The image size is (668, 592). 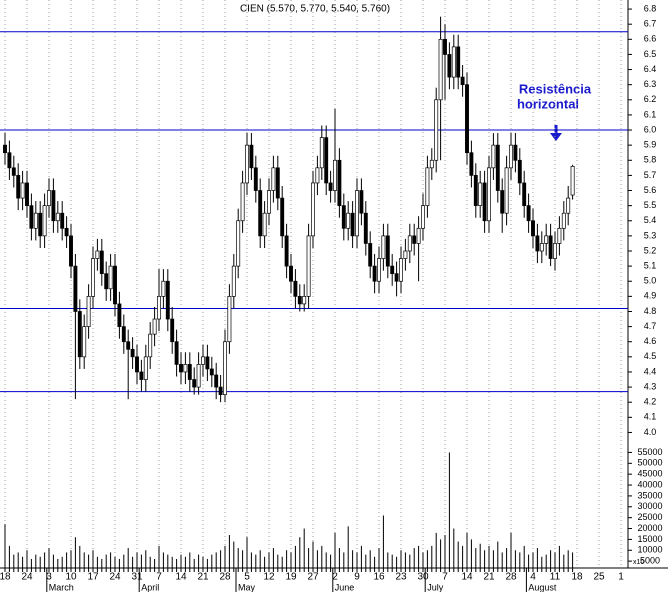 I want to click on volume-tick-label: 40000, so click(x=649, y=484).